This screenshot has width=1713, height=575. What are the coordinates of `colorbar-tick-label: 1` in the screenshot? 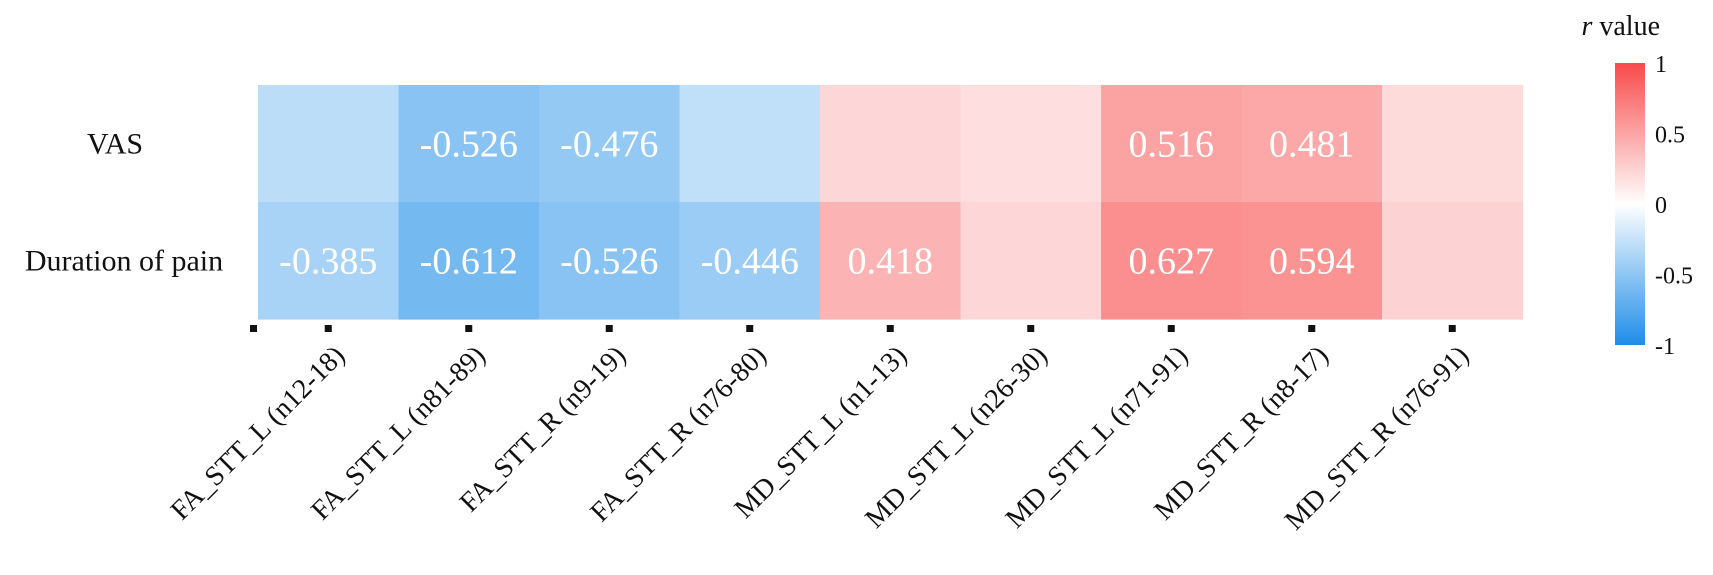 It's located at (1661, 65).